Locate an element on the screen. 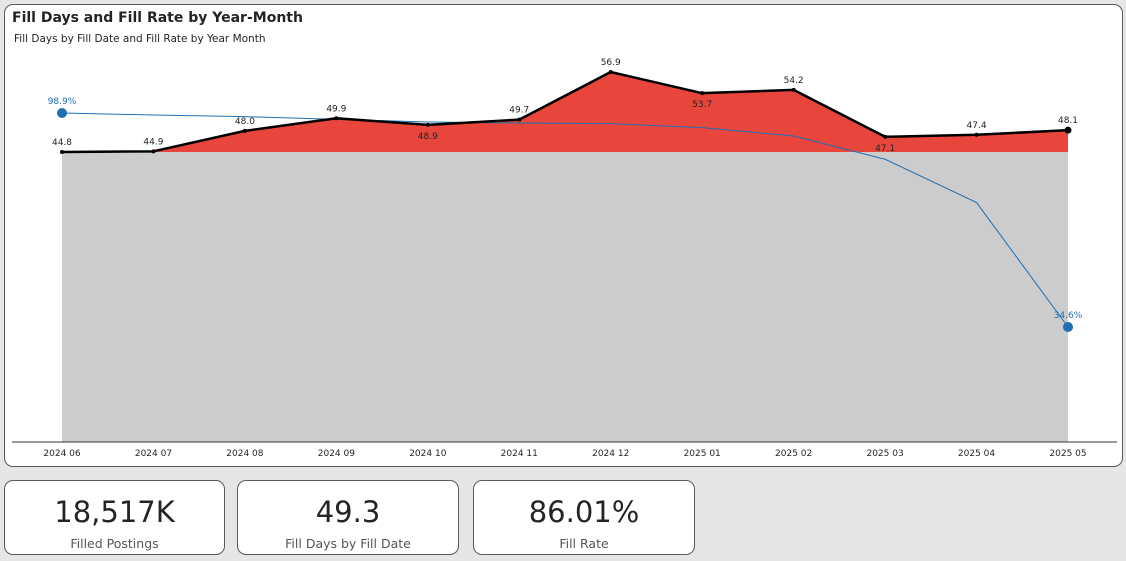  fill-days-data-label: 53.7 is located at coordinates (702, 105).